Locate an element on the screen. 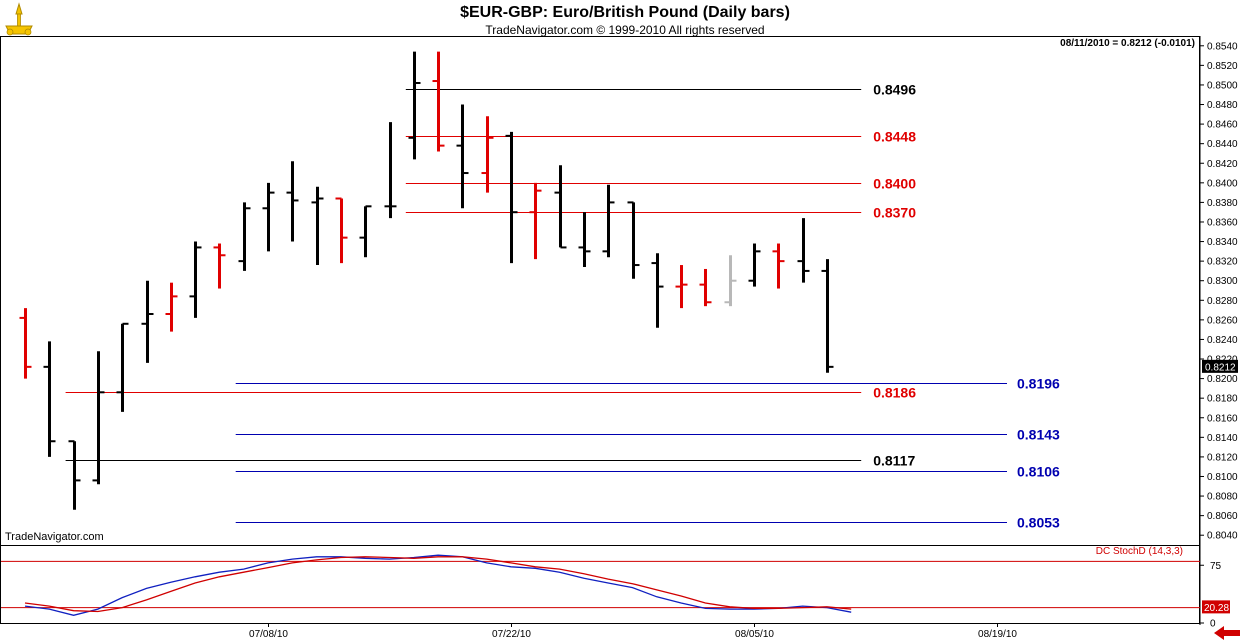 The image size is (1250, 643). level-label: 0.8117 is located at coordinates (894, 461).